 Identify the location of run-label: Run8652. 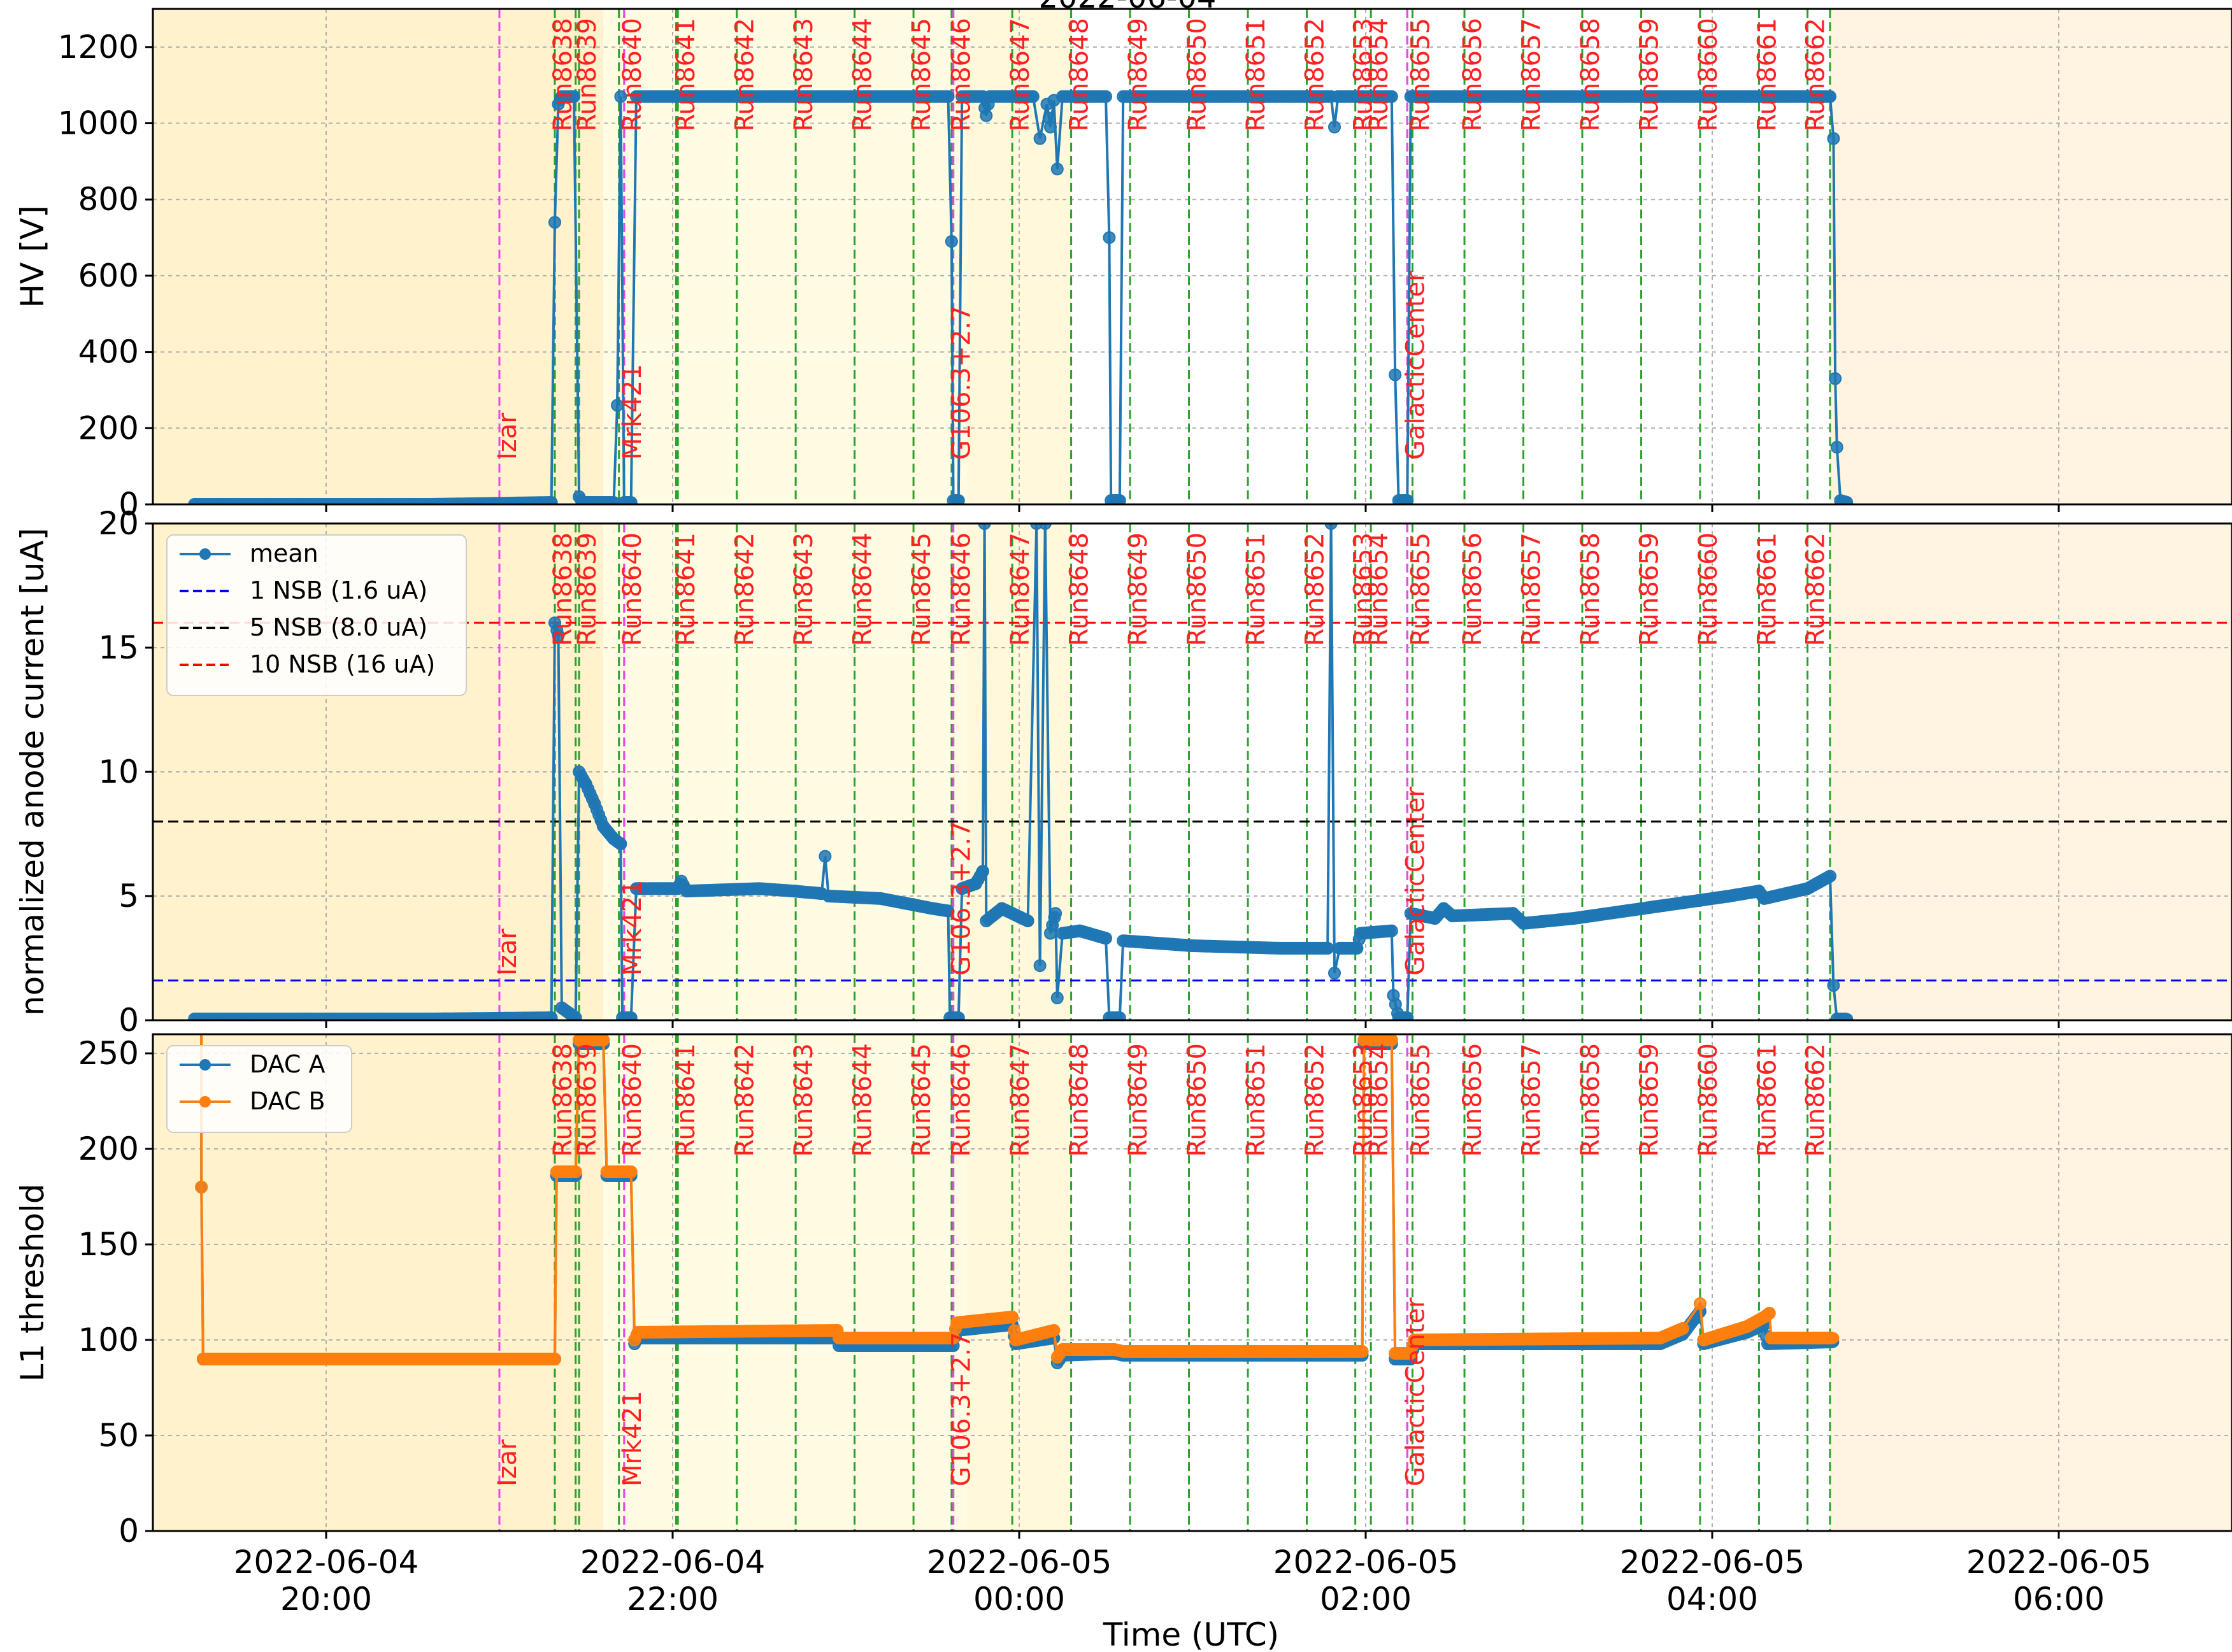
(1315, 1100).